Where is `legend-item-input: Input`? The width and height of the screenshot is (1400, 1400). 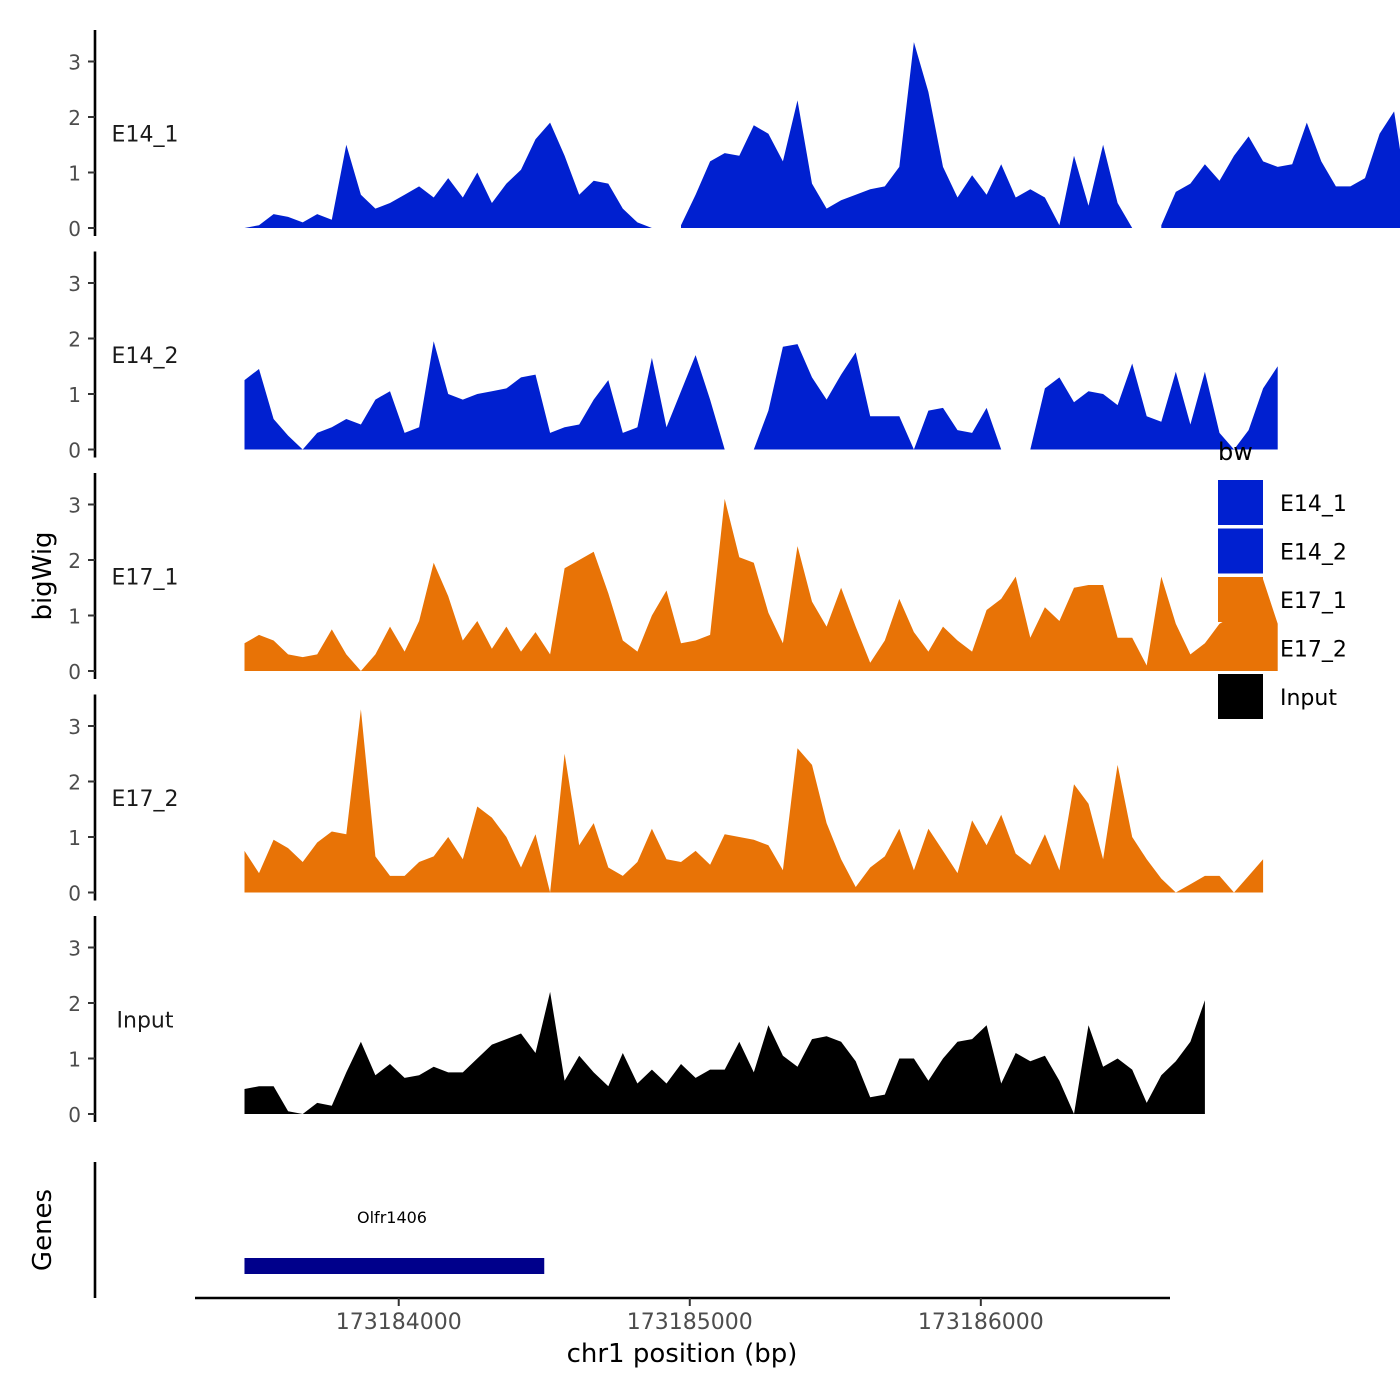 legend-item-input: Input is located at coordinates (1277, 696).